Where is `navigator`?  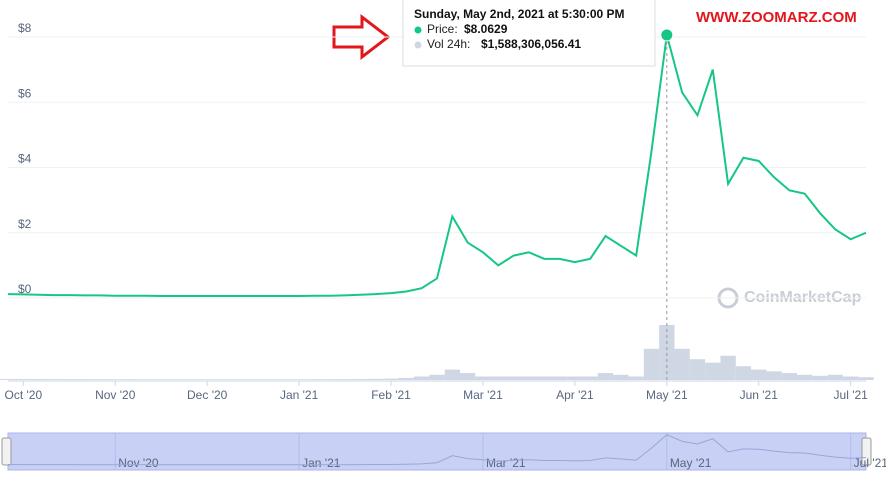
navigator is located at coordinates (437, 451).